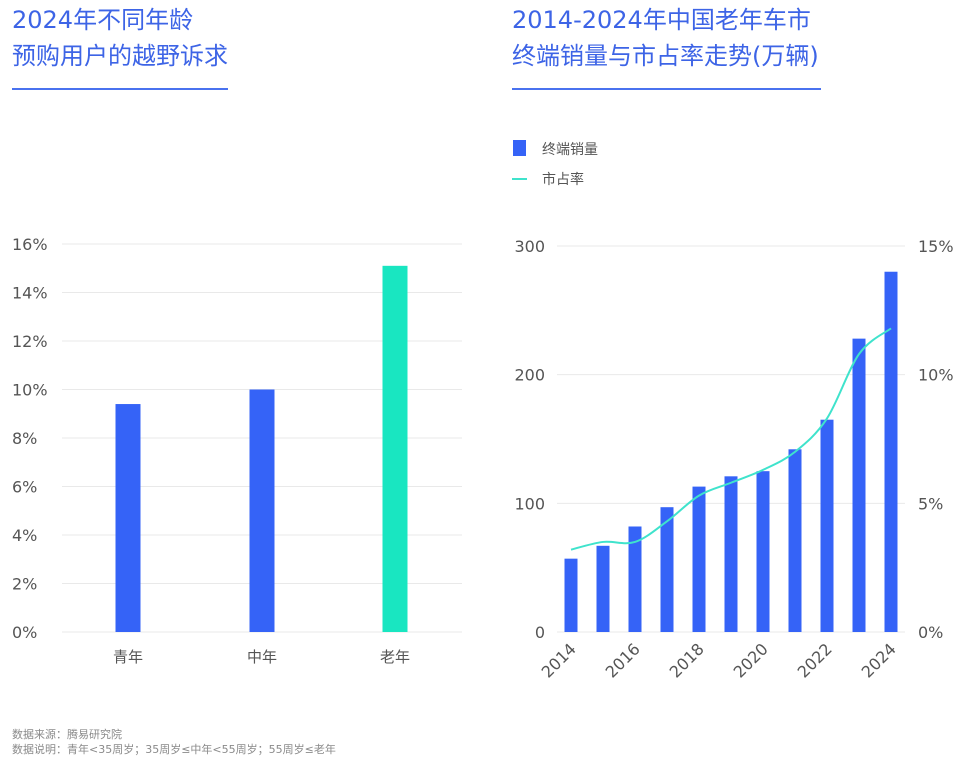 The image size is (960, 764). What do you see at coordinates (891, 451) in the screenshot?
I see `right-bar-2024` at bounding box center [891, 451].